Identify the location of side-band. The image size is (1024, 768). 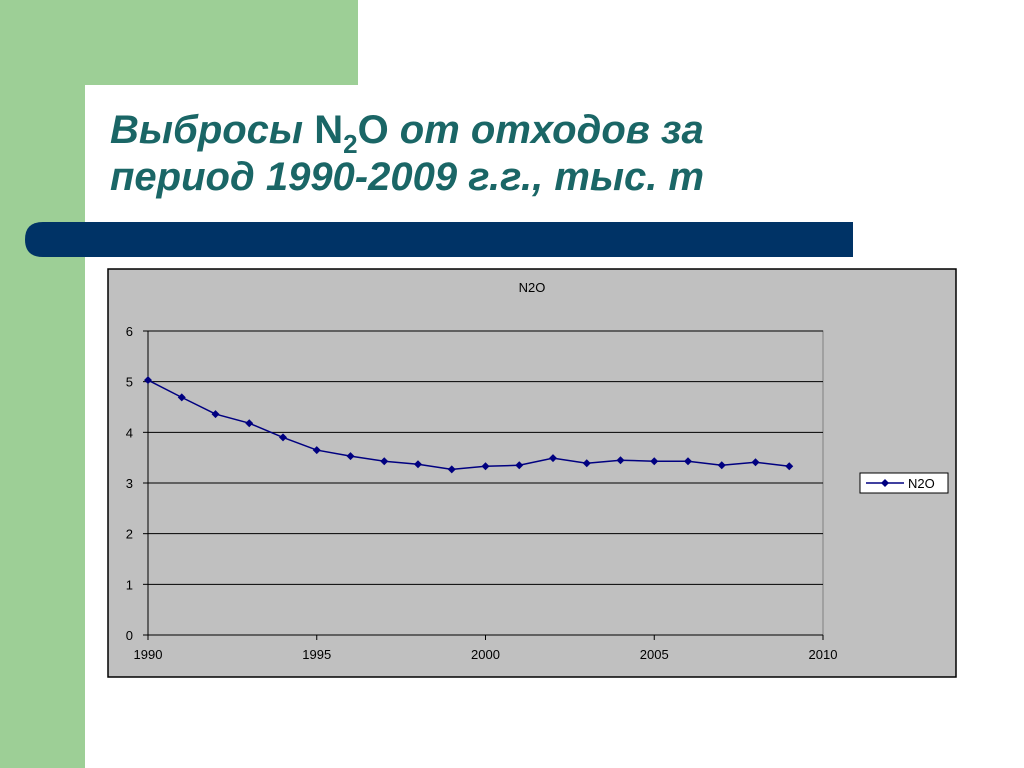
(42, 384).